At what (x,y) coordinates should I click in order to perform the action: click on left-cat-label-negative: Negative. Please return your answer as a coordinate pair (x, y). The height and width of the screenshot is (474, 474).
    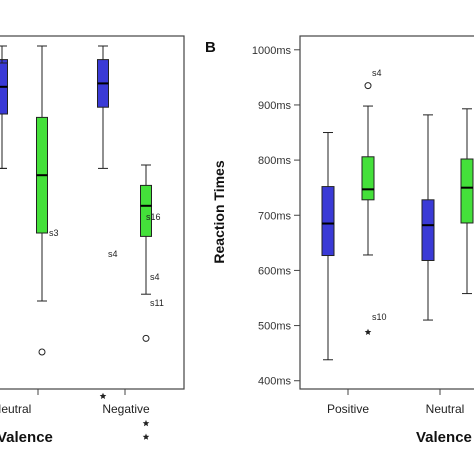
    Looking at the image, I should click on (126, 409).